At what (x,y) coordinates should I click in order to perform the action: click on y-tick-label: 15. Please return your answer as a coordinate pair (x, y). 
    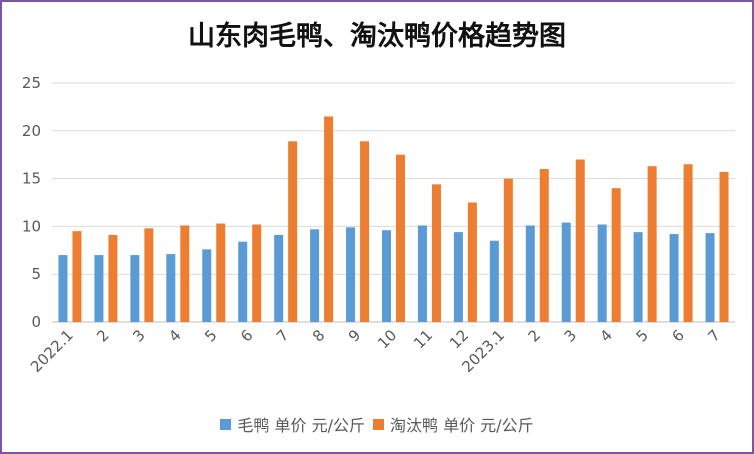
    Looking at the image, I should click on (31, 179).